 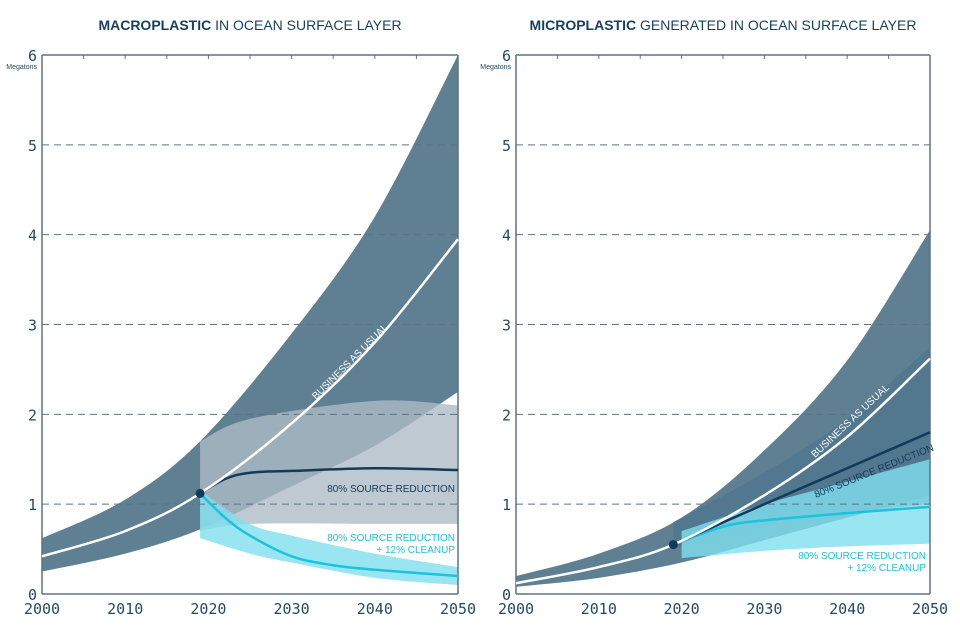 What do you see at coordinates (583, 25) in the screenshot?
I see `chart-title-bold: MICROPLASTIC` at bounding box center [583, 25].